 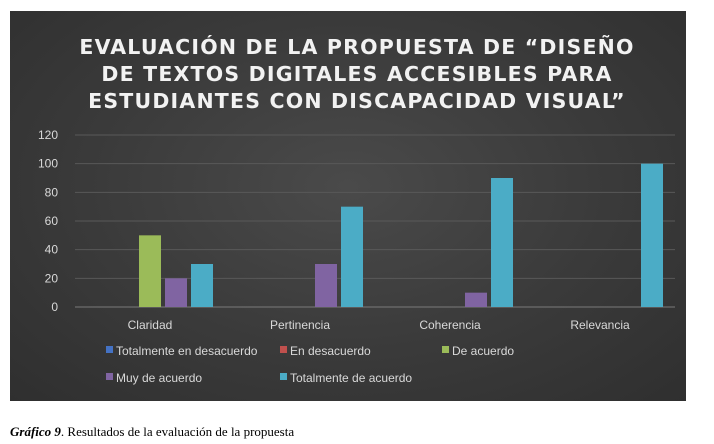 I want to click on legend-label: De acuerdo, so click(x=483, y=351).